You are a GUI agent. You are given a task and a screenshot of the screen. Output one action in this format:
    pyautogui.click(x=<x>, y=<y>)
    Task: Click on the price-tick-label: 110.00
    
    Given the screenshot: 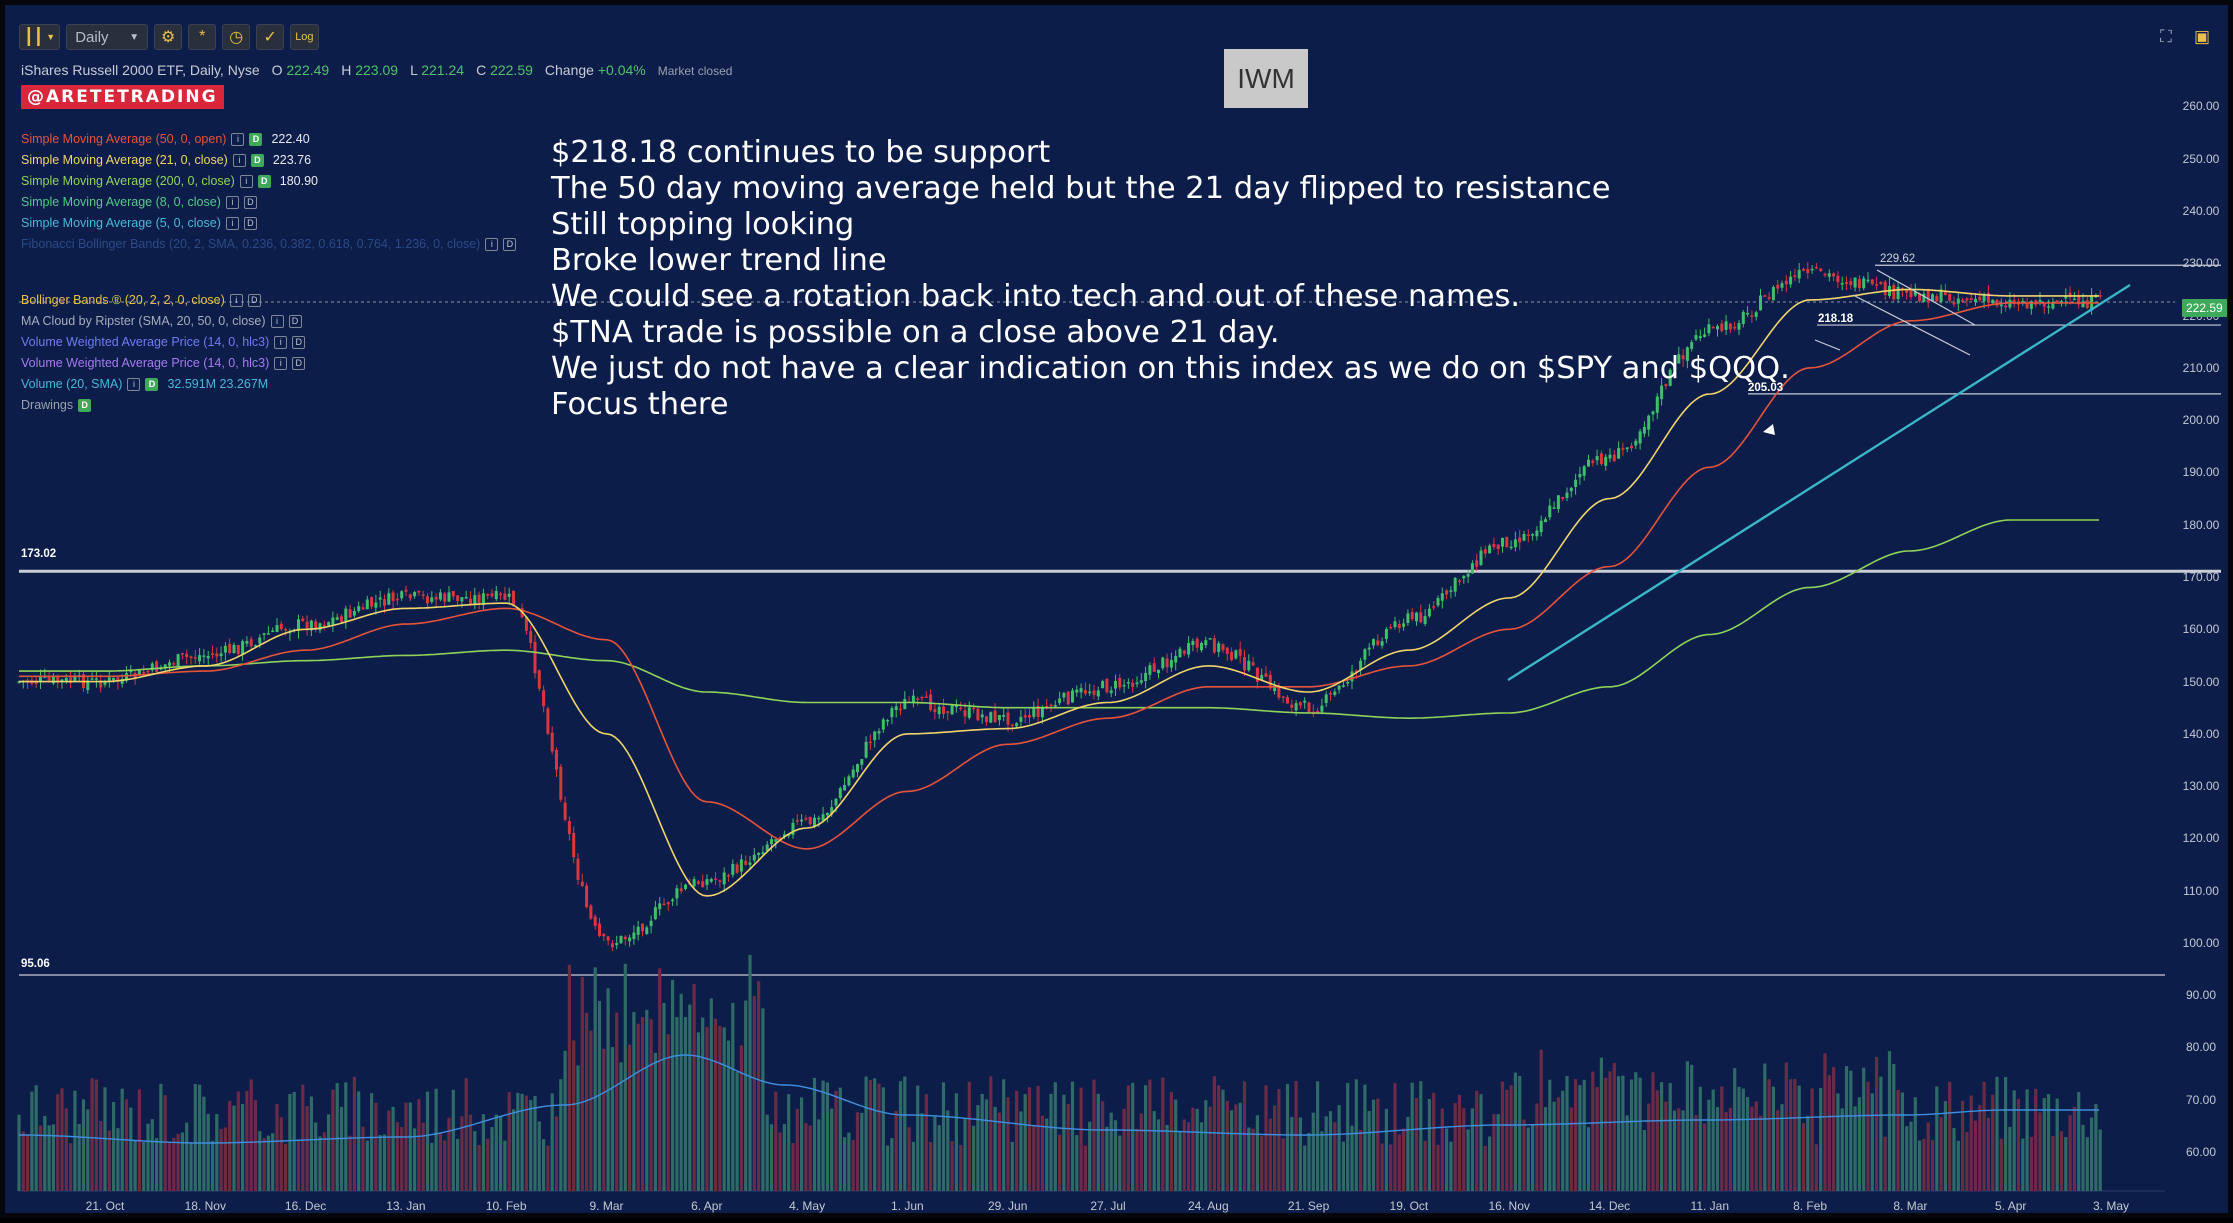 What is the action you would take?
    pyautogui.click(x=2201, y=890)
    